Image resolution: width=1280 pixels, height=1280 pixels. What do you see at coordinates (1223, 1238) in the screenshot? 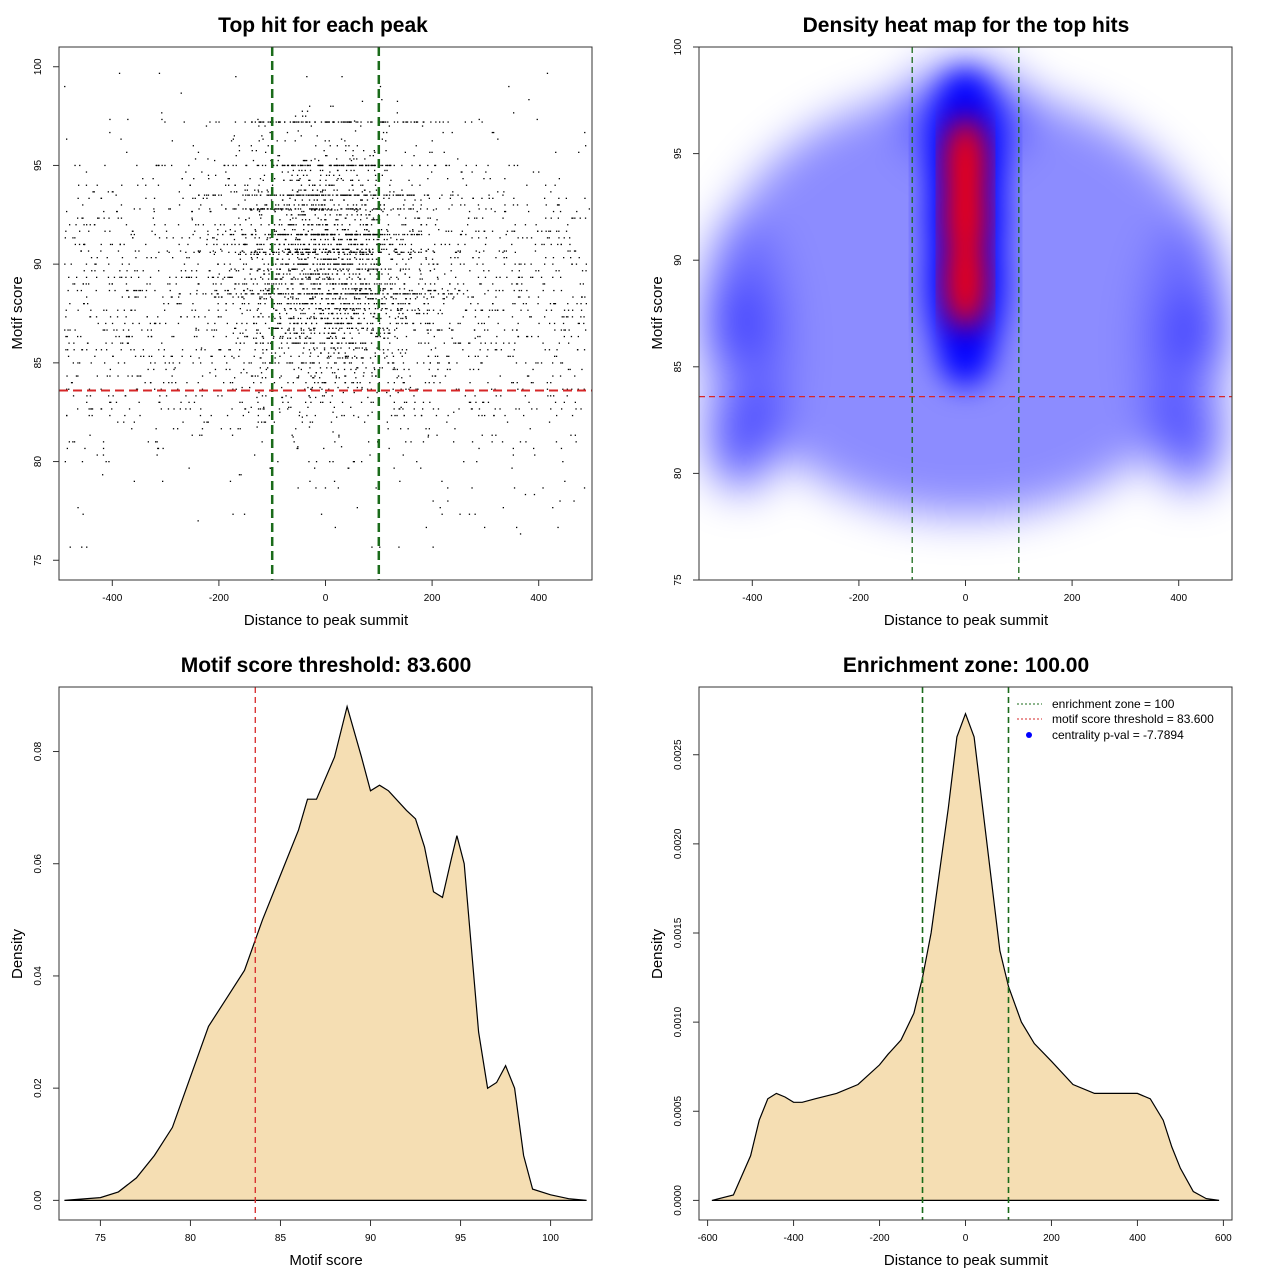
I see `x-tick-label: 600` at bounding box center [1223, 1238].